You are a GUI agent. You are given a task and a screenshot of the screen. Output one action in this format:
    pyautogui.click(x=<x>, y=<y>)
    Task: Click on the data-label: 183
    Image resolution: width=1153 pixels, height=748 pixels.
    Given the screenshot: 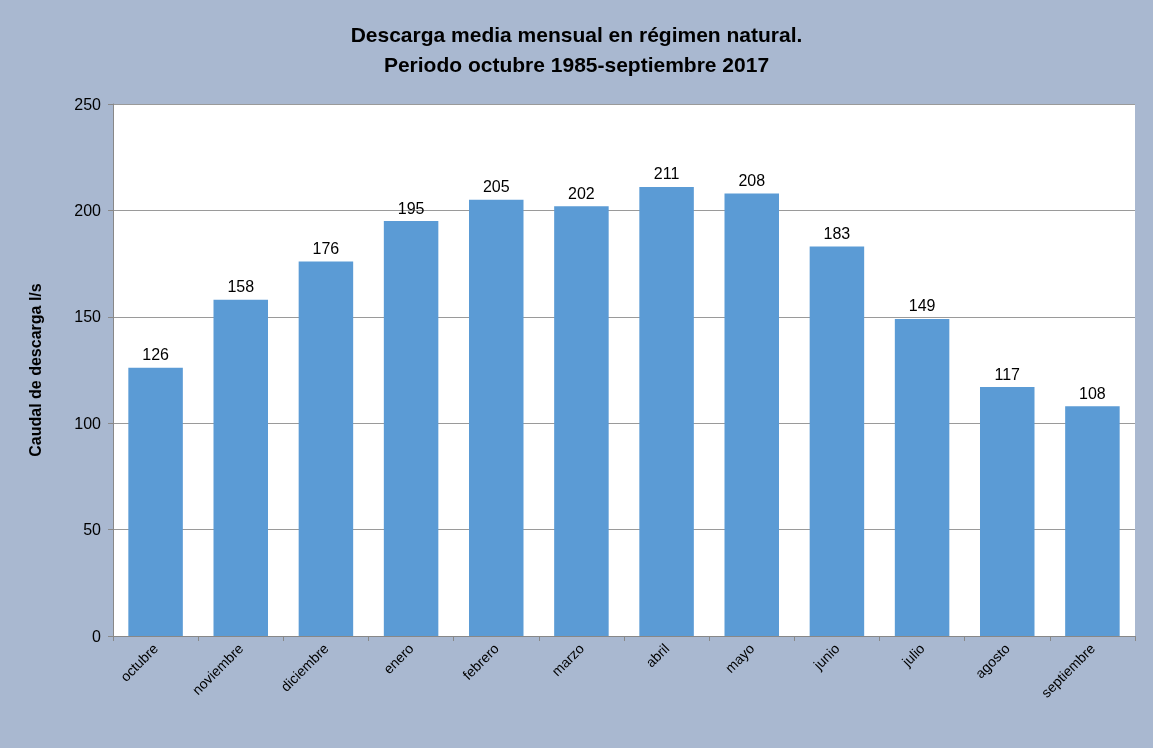 What is the action you would take?
    pyautogui.click(x=837, y=234)
    